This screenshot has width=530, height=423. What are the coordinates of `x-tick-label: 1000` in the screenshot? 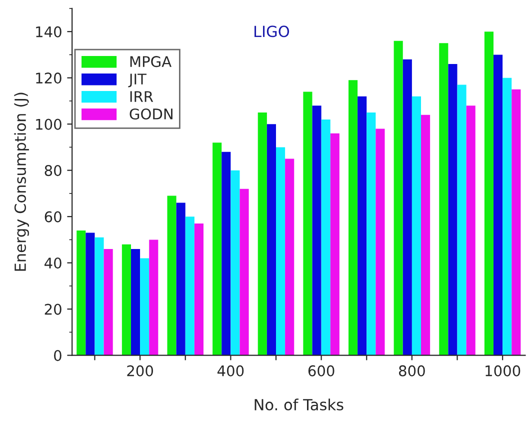 It's located at (503, 370).